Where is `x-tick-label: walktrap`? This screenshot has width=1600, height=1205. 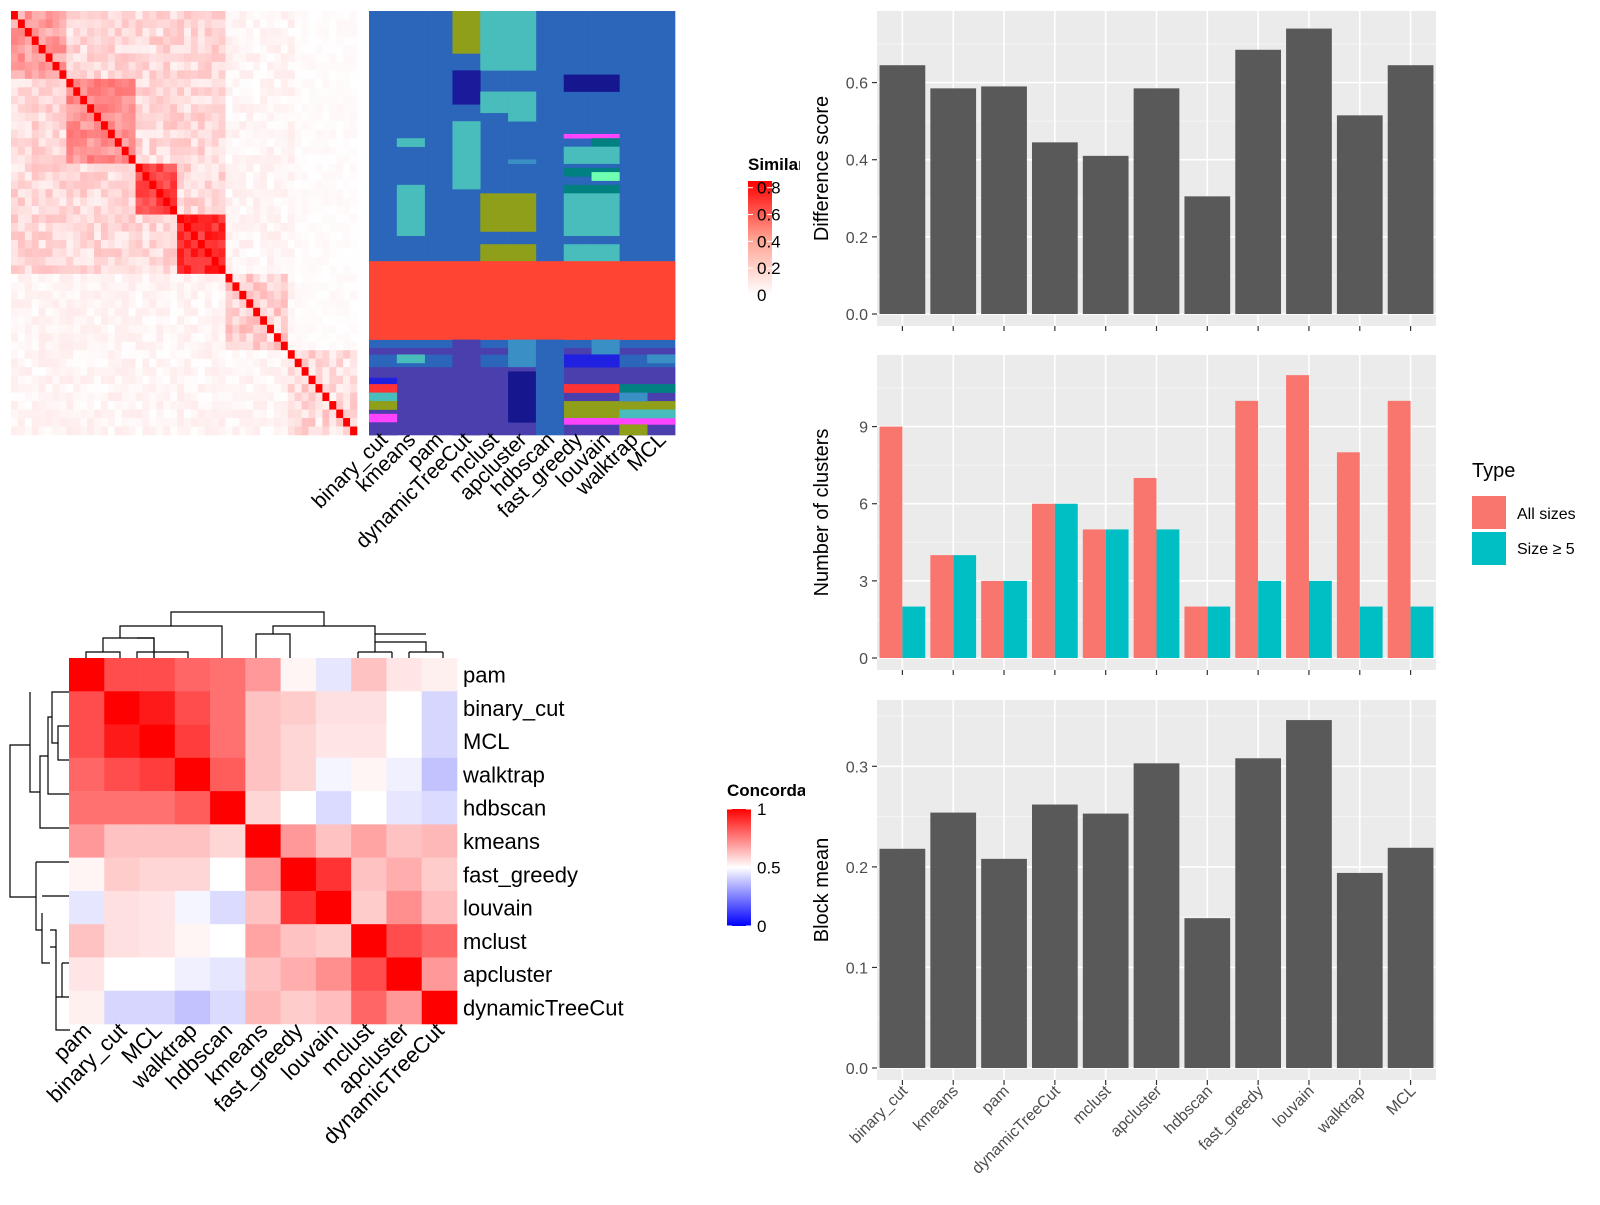
x-tick-label: walktrap is located at coordinates (1341, 1110).